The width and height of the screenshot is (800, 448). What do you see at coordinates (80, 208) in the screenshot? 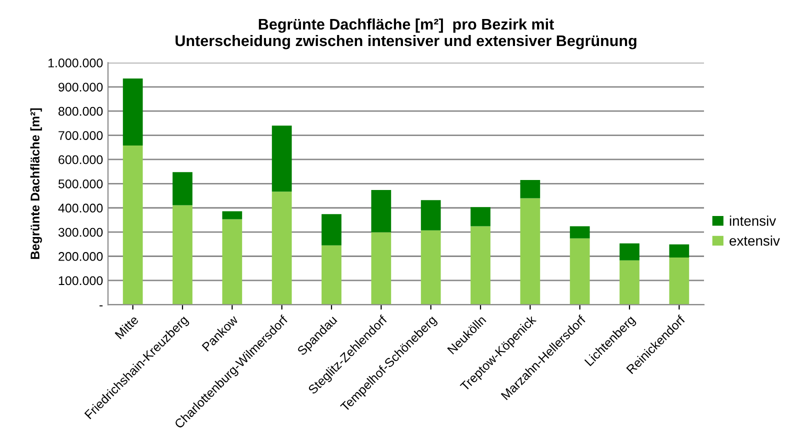
I see `y-tick-label: 400.000` at bounding box center [80, 208].